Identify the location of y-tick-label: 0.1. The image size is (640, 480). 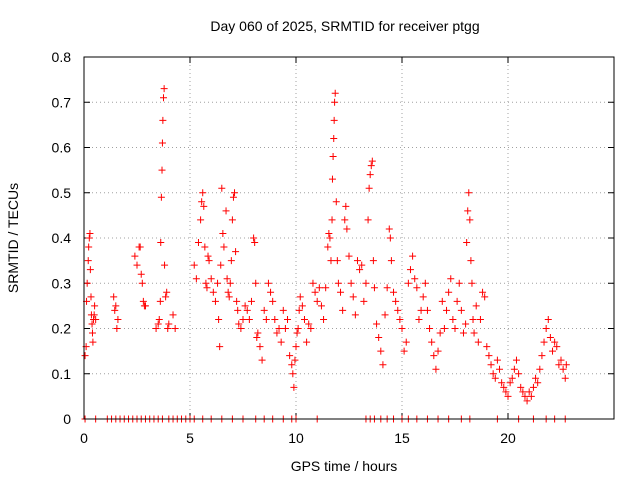
(62, 374).